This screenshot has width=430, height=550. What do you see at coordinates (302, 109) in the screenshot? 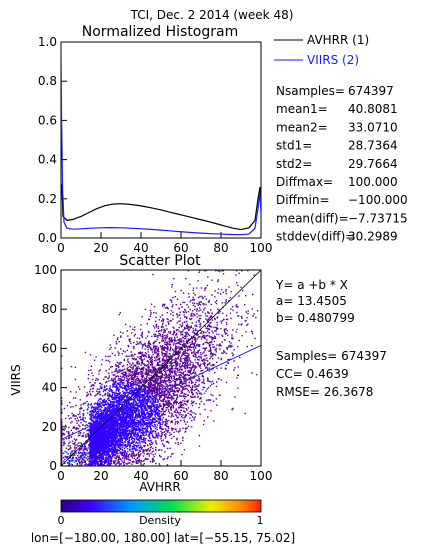
I see `stat-label: mean1=` at bounding box center [302, 109].